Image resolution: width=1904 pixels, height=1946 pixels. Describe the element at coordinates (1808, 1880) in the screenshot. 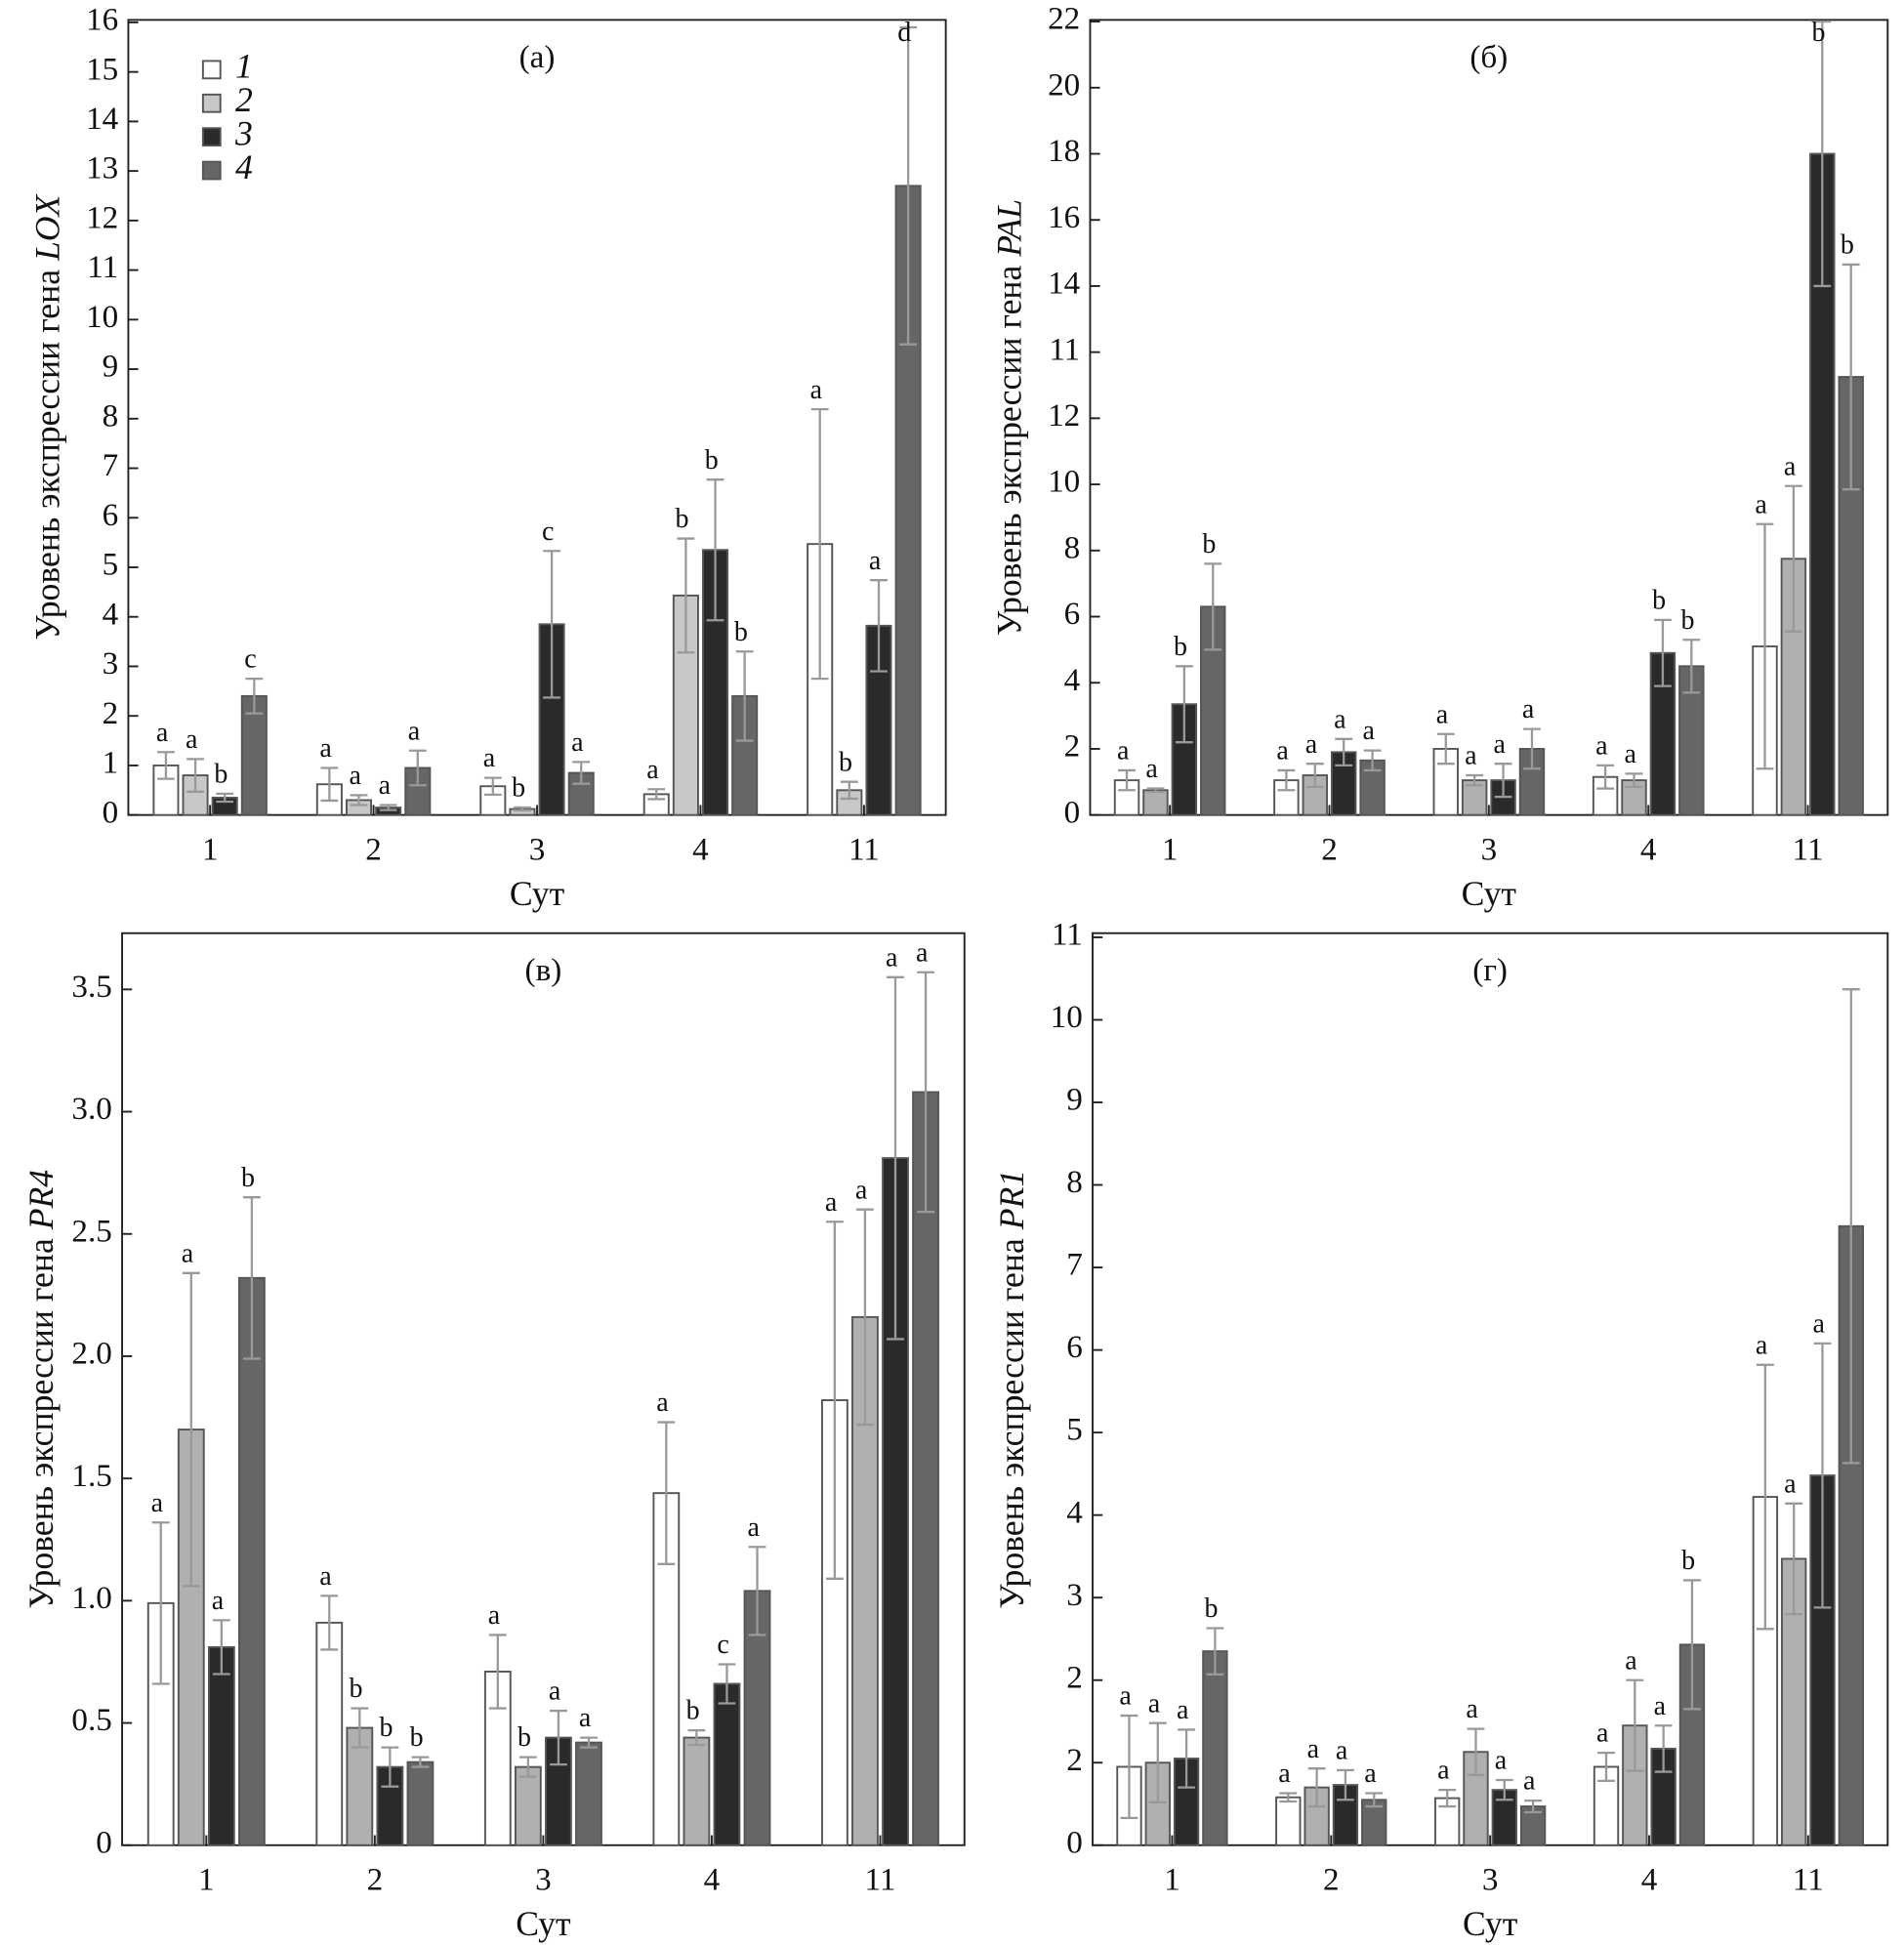

I see `x-tick-label: 11` at that location.